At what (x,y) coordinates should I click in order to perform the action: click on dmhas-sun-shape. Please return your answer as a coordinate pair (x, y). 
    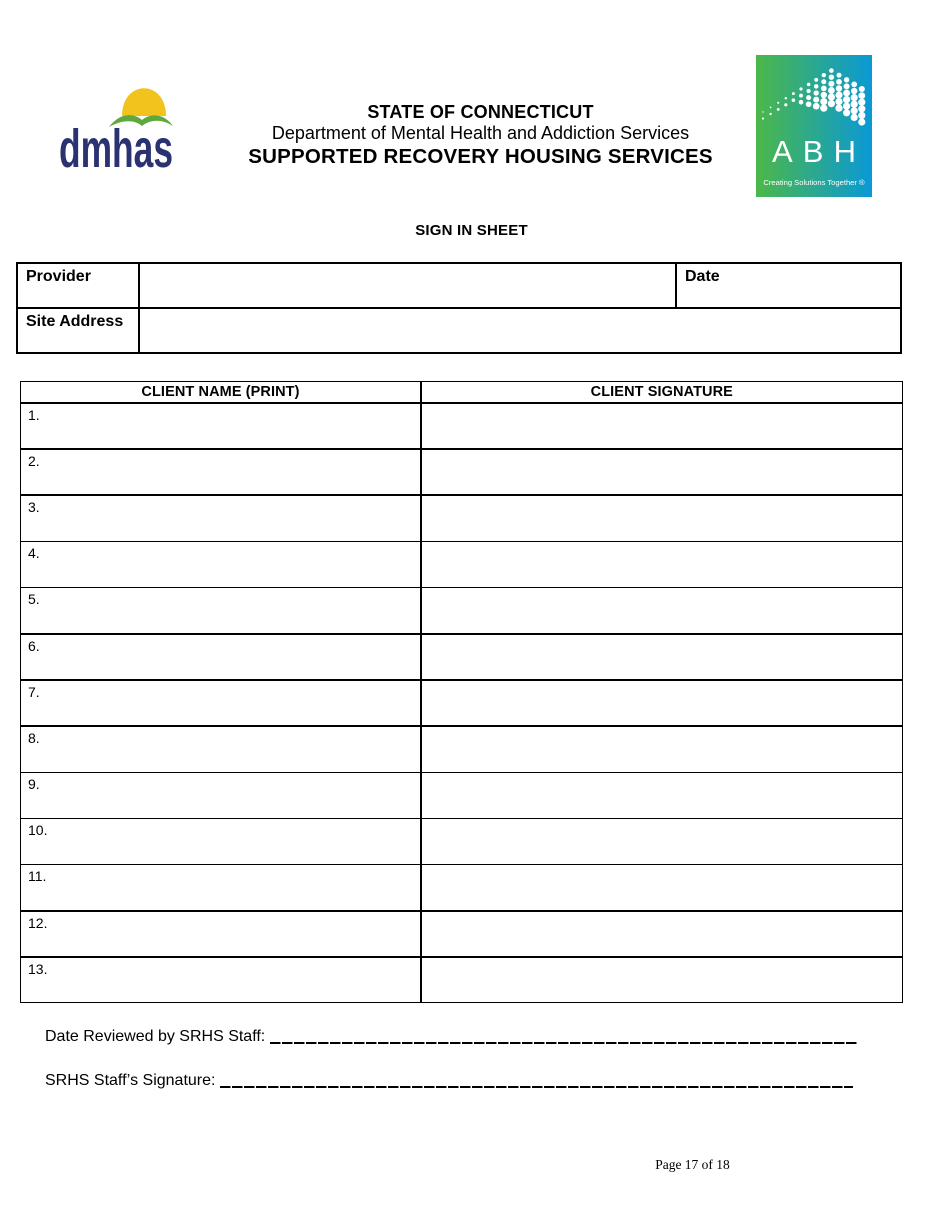
    Looking at the image, I should click on (144, 102).